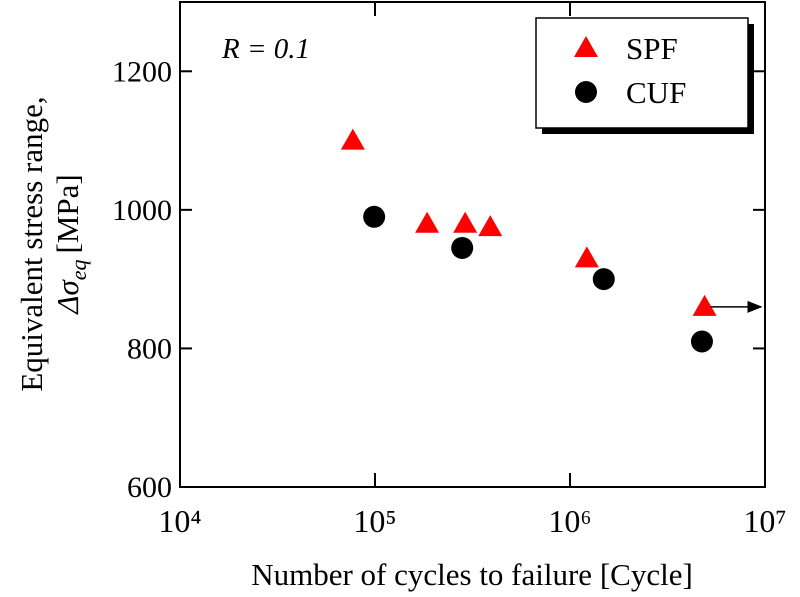 Image resolution: width=800 pixels, height=597 pixels. I want to click on y-tick-label: 1200, so click(142, 71).